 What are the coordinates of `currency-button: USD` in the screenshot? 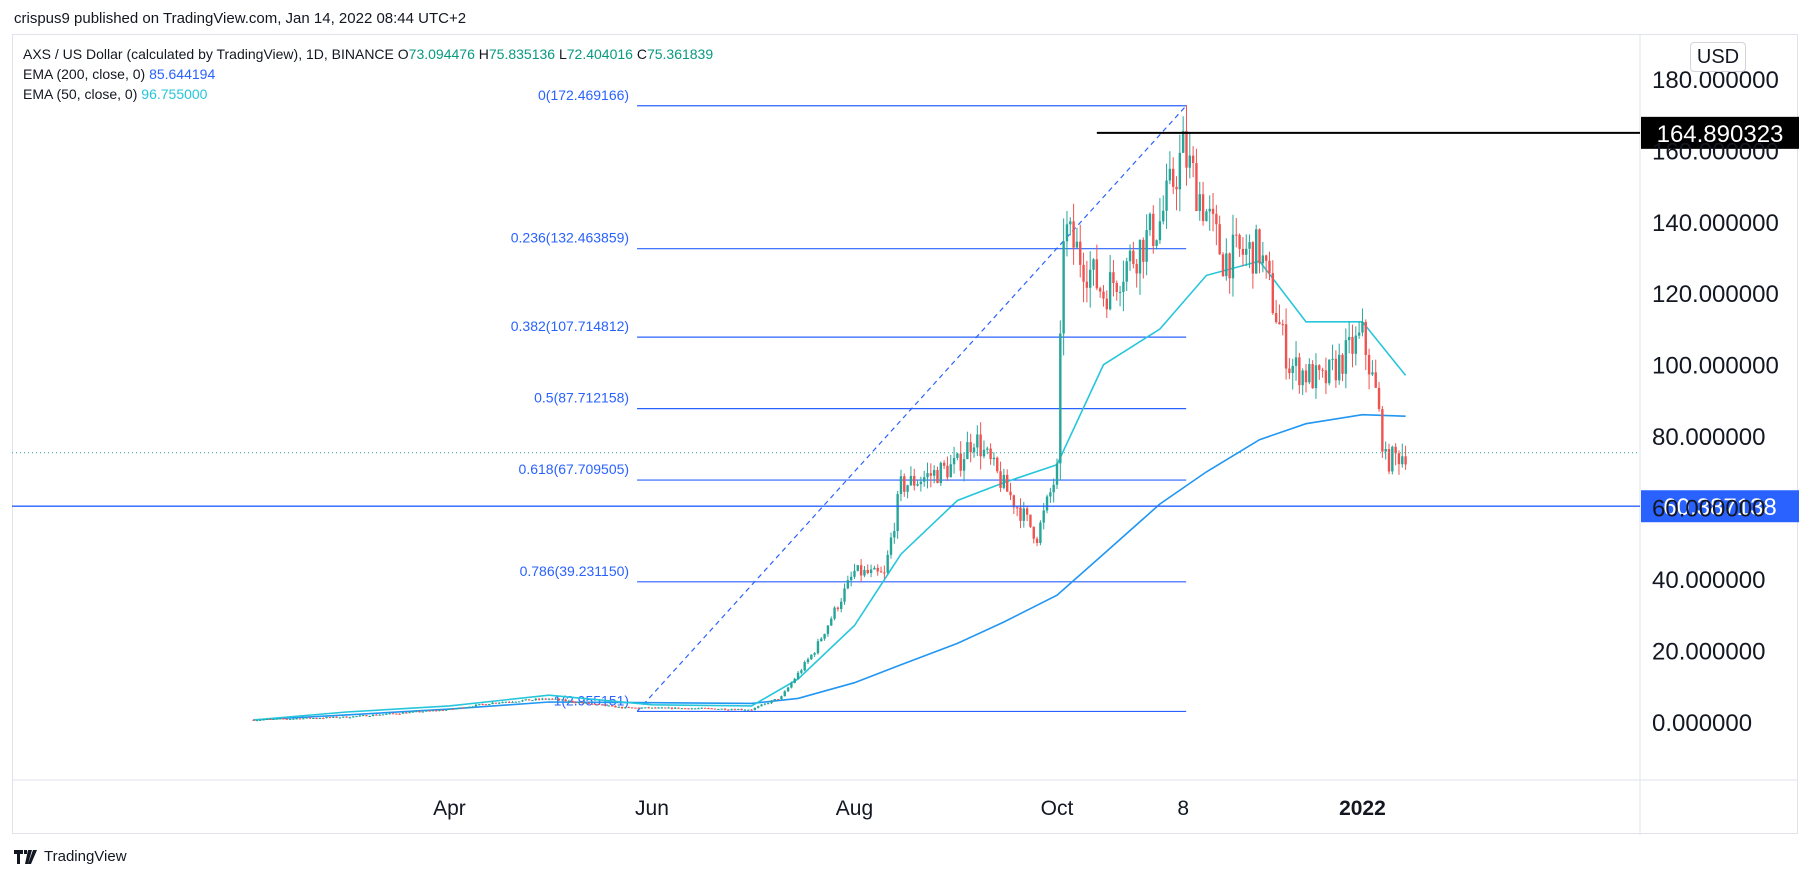 It's located at (1718, 57).